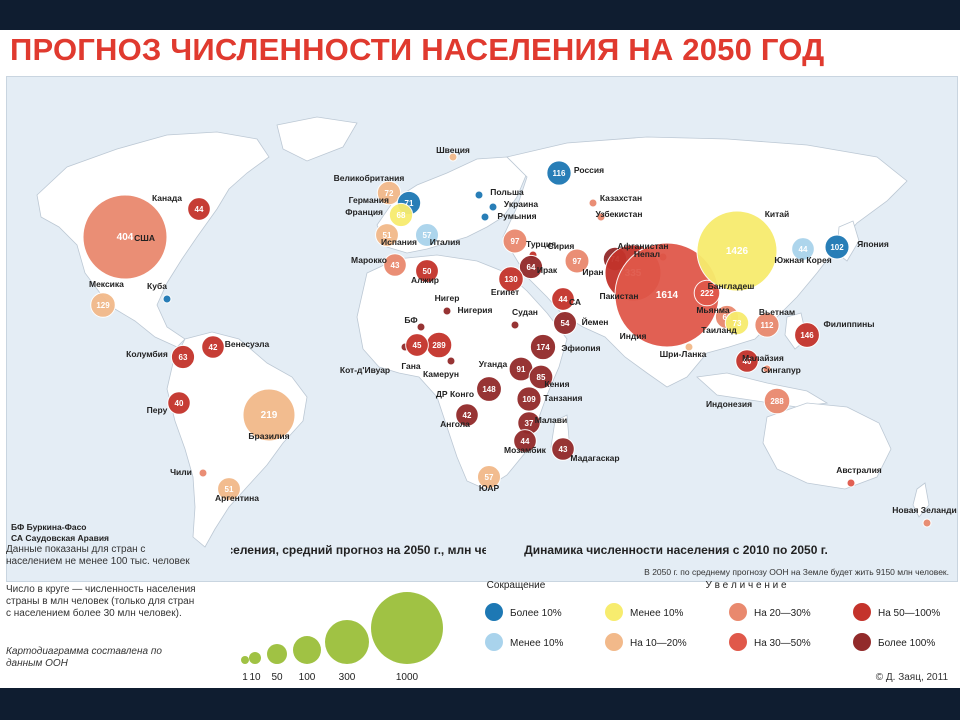 This screenshot has height=720, width=960. I want to click on bubble-филиппины, so click(807, 335).